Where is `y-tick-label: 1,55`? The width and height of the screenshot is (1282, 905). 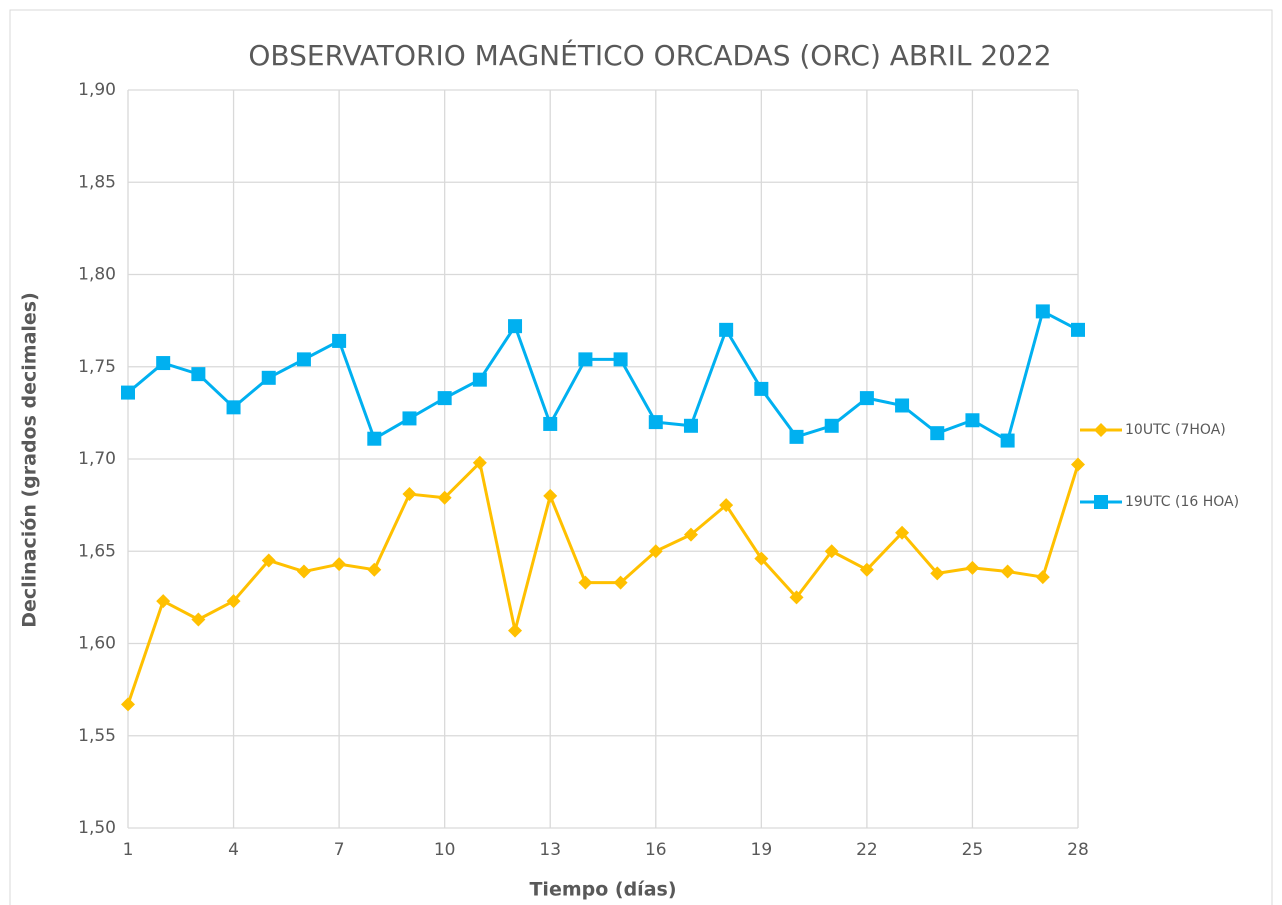
y-tick-label: 1,55 is located at coordinates (97, 736).